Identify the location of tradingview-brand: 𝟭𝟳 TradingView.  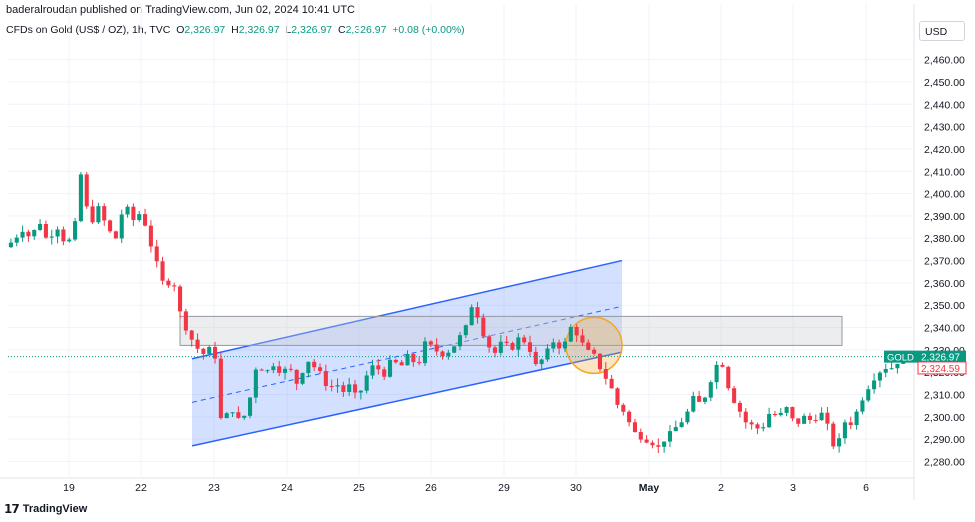
(45, 509).